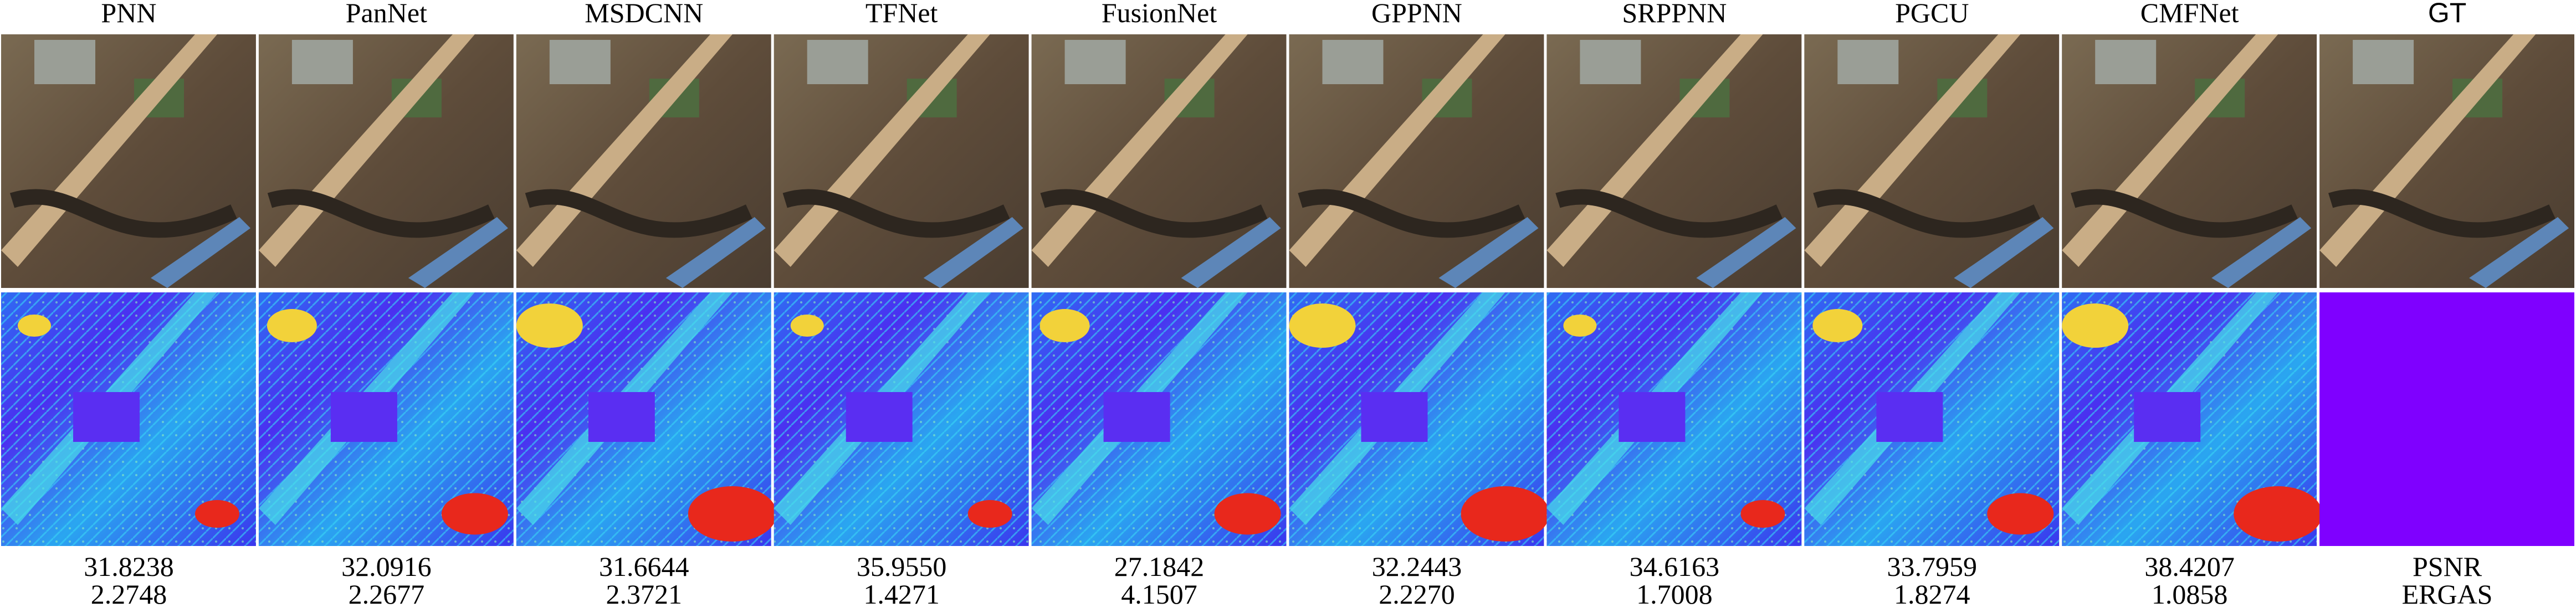  I want to click on ergas-value: 2.2748, so click(129, 594).